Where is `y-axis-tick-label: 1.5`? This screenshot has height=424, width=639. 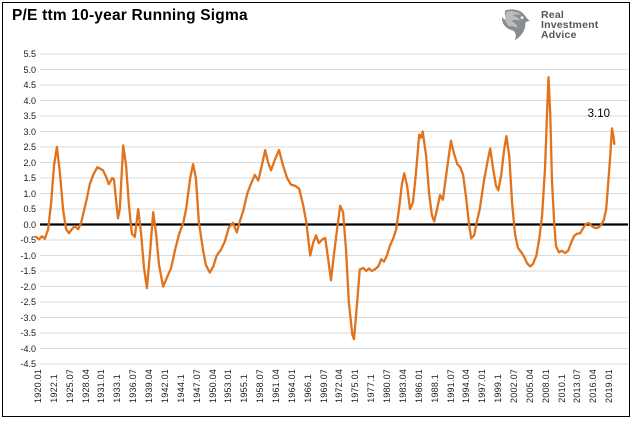
y-axis-tick-label: 1.5 is located at coordinates (29, 178).